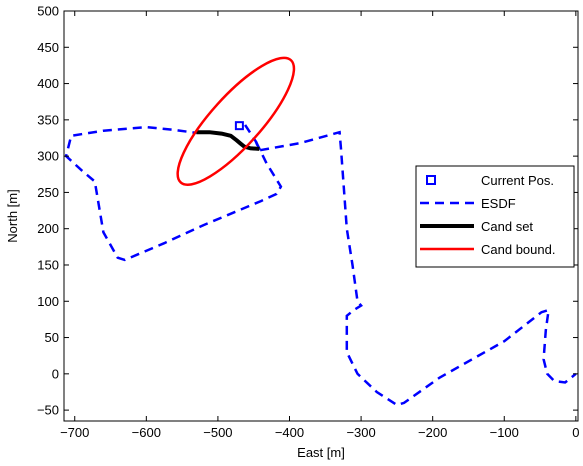 The width and height of the screenshot is (583, 466). What do you see at coordinates (360, 432) in the screenshot?
I see `x-tick-label: −300` at bounding box center [360, 432].